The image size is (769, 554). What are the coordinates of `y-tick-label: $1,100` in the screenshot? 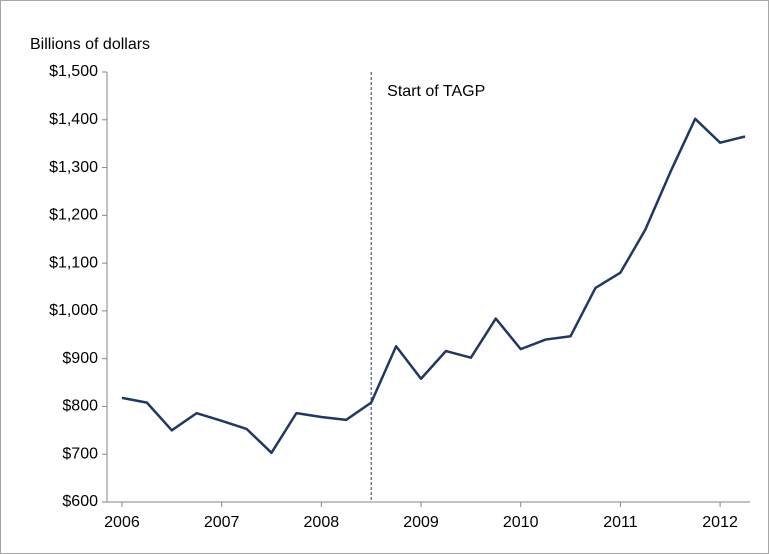 It's located at (73, 262).